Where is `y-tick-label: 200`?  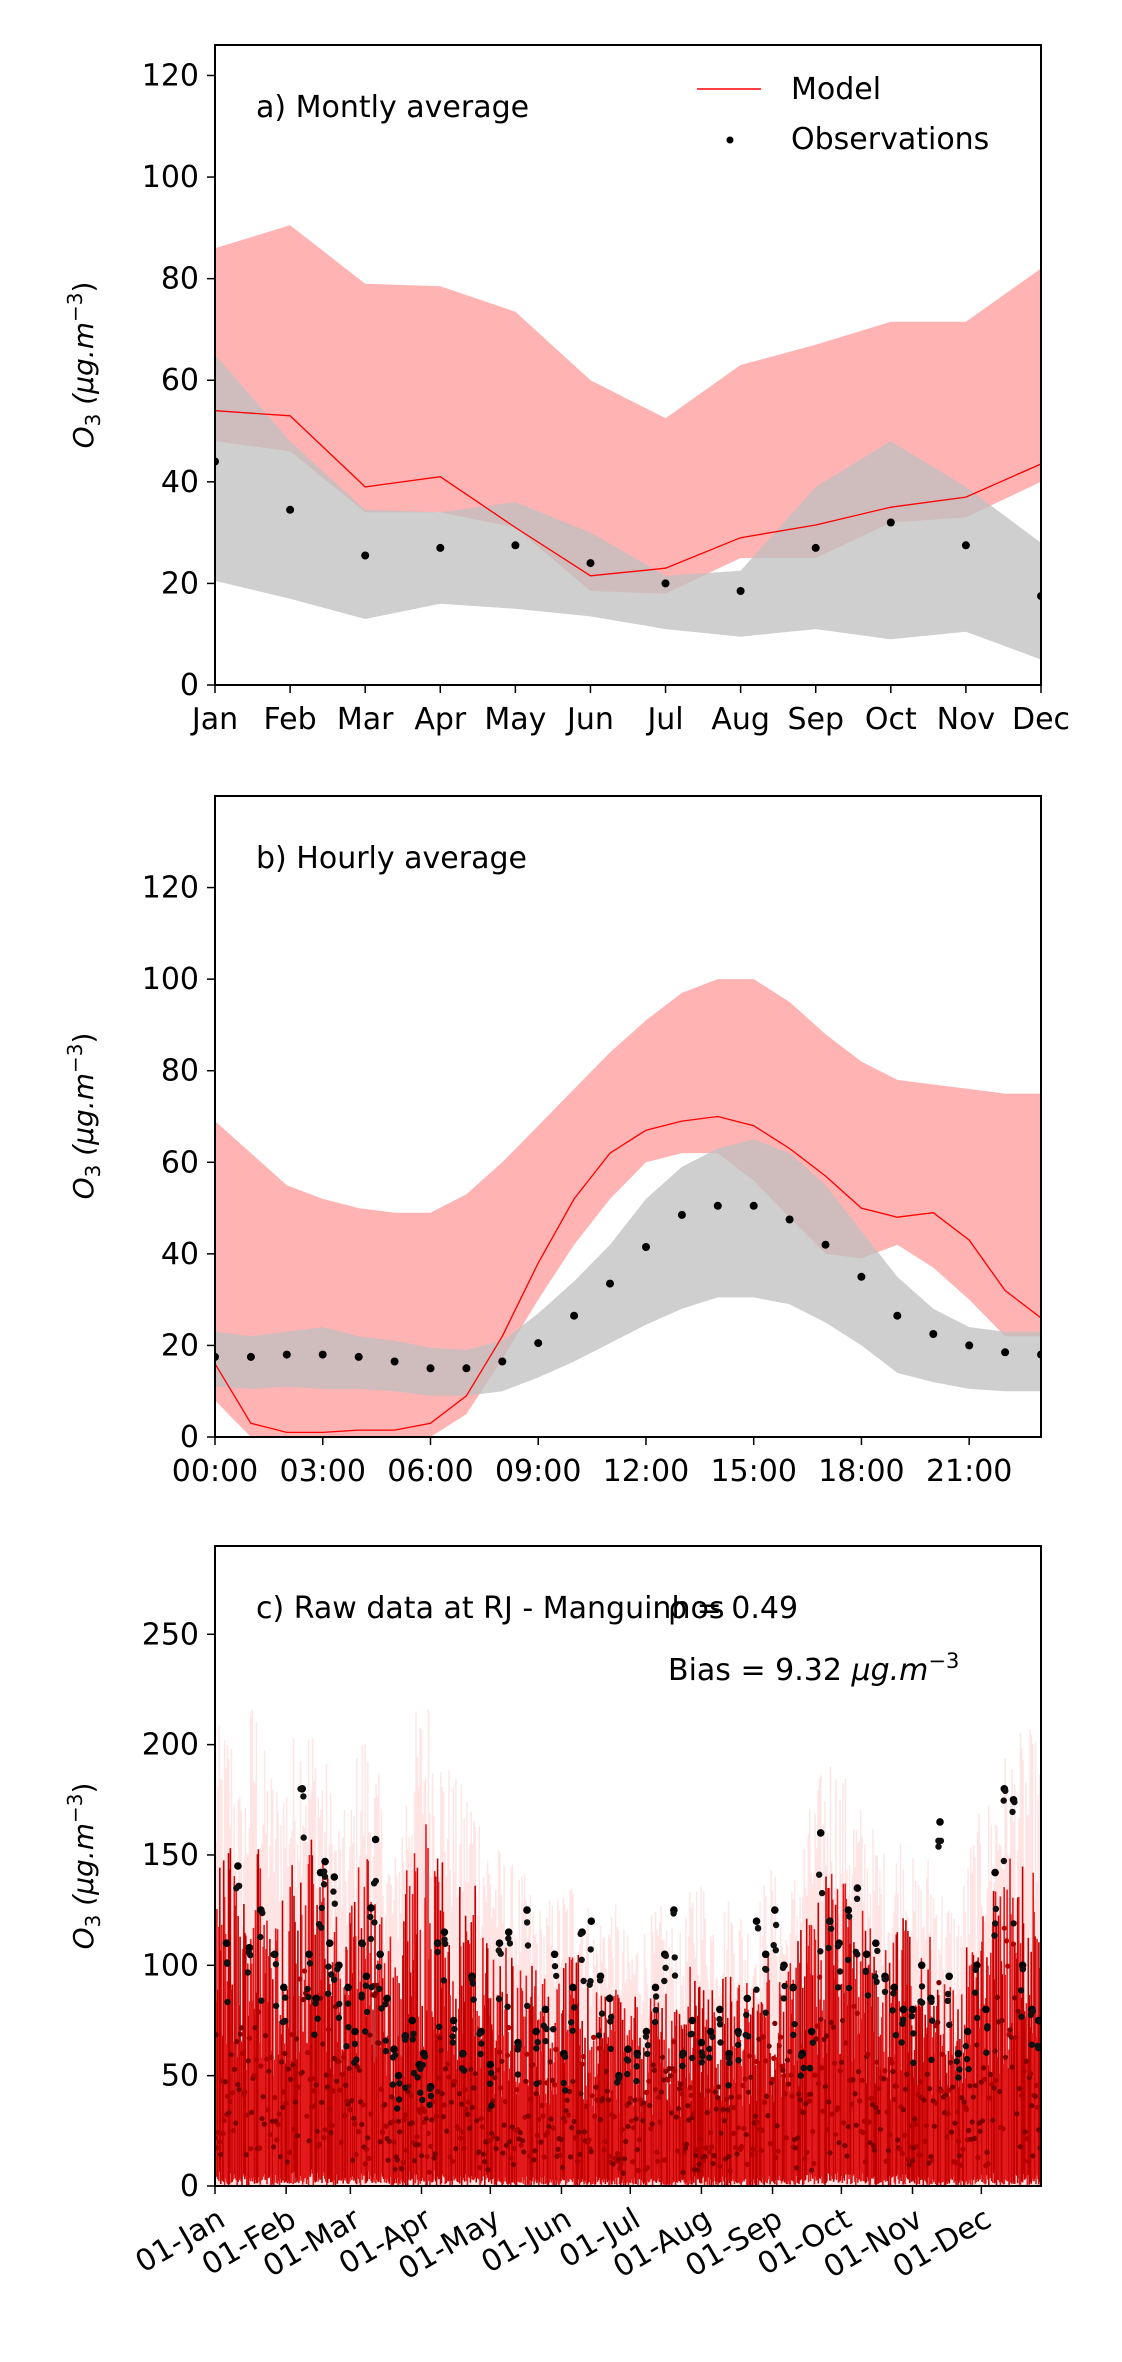
y-tick-label: 200 is located at coordinates (170, 1745).